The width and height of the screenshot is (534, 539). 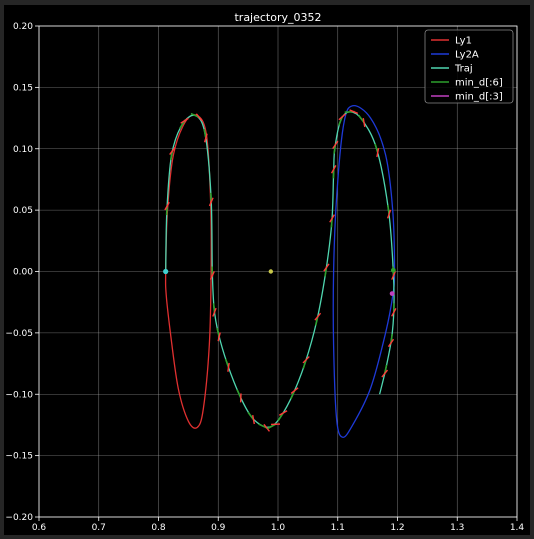 I want to click on legend-label: Traj, so click(x=463, y=69).